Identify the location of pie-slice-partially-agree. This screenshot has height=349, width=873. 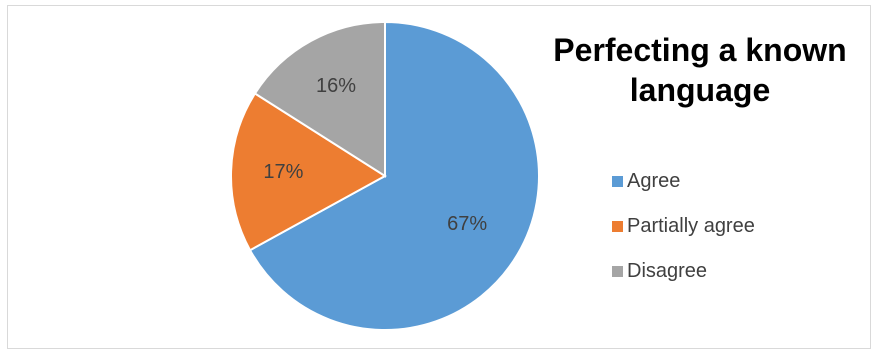
(308, 172).